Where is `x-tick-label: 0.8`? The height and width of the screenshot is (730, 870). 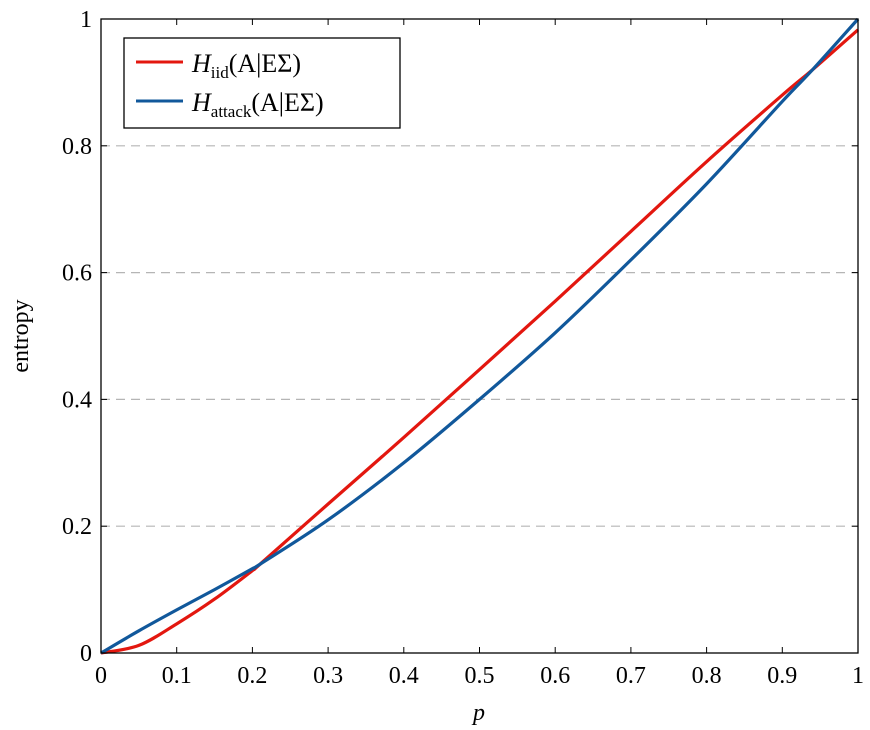 x-tick-label: 0.8 is located at coordinates (707, 676).